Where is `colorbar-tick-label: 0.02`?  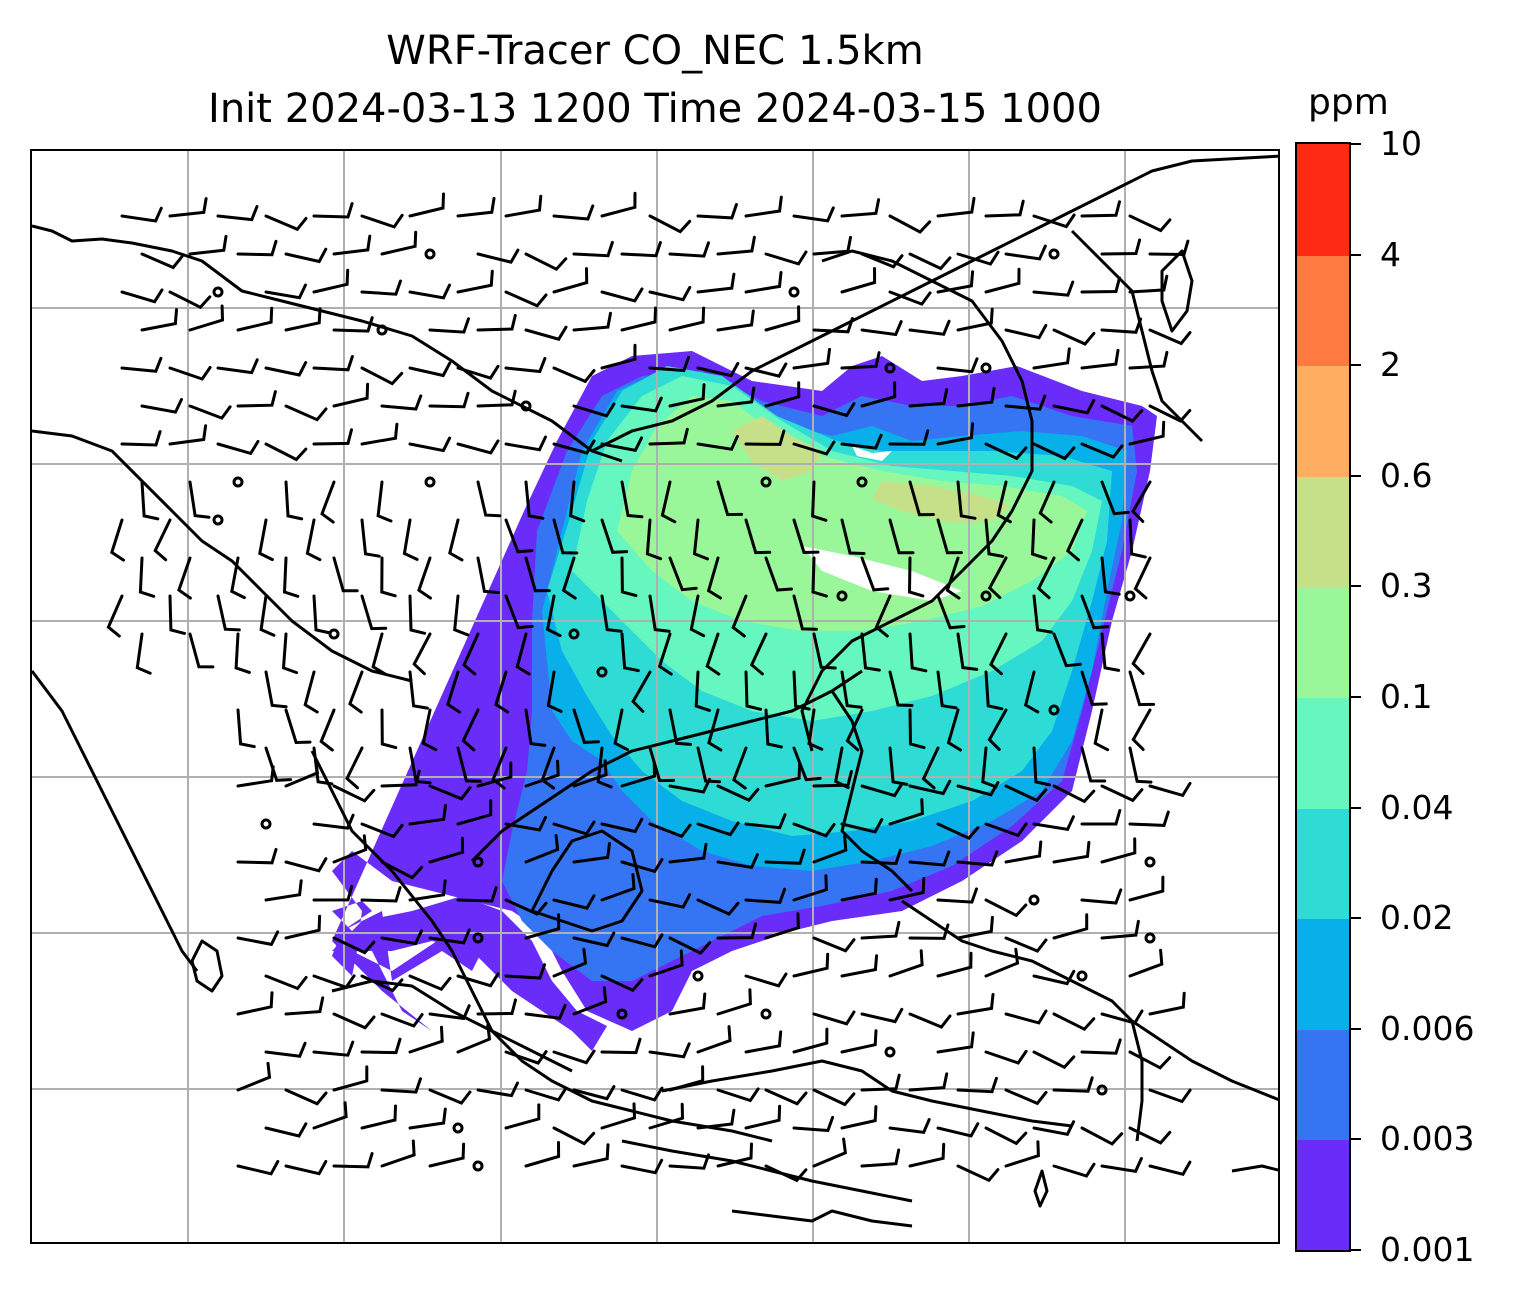 colorbar-tick-label: 0.02 is located at coordinates (1417, 918).